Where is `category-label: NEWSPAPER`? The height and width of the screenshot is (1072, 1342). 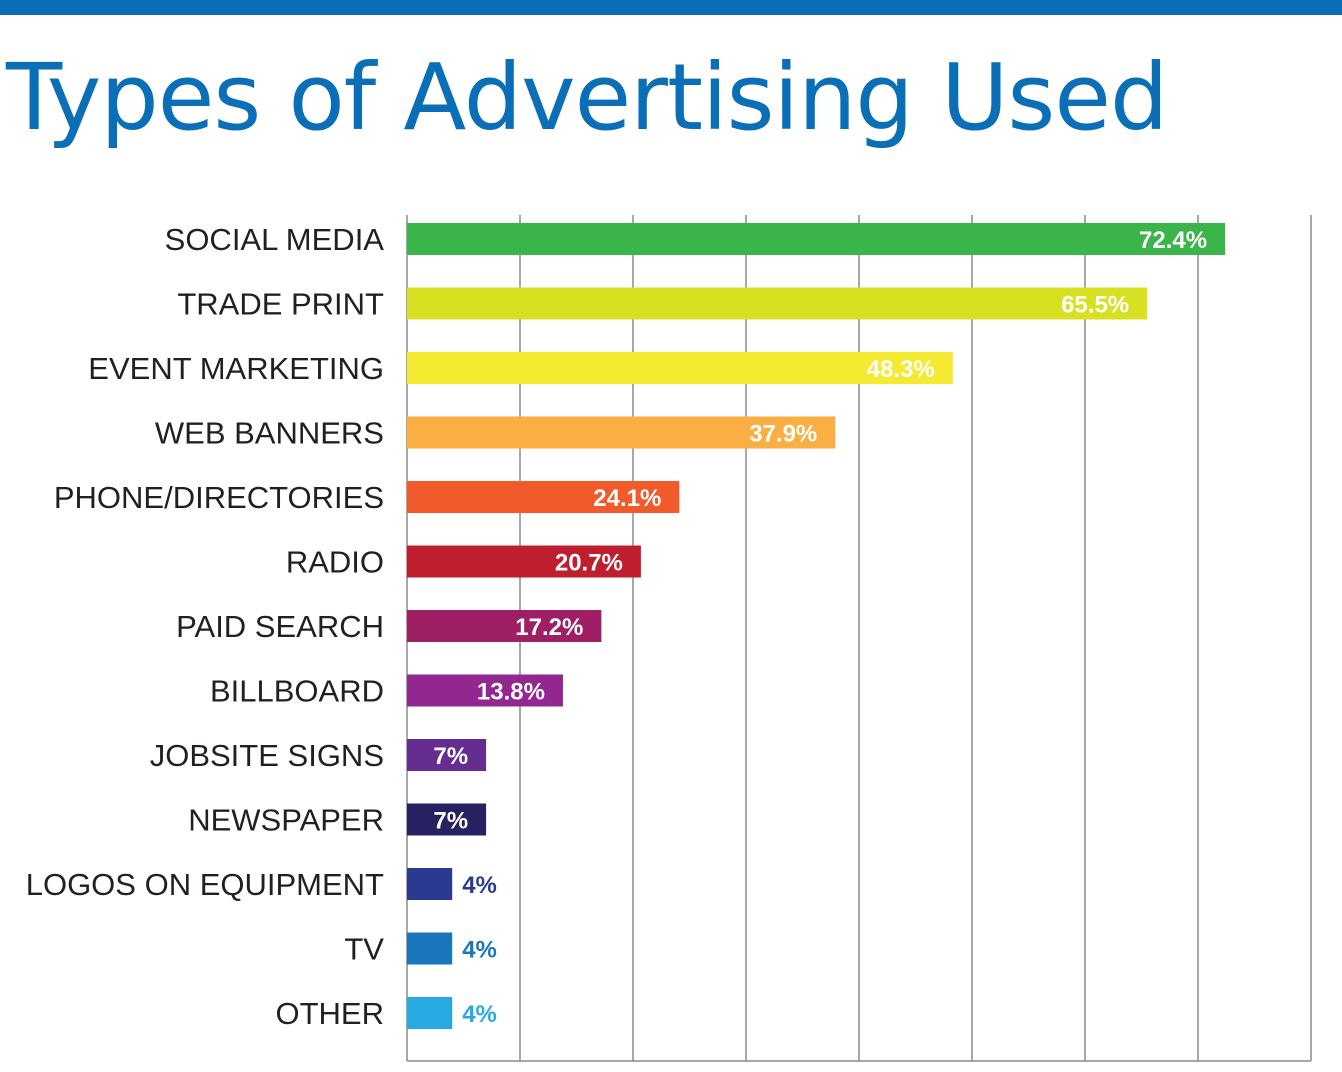 category-label: NEWSPAPER is located at coordinates (286, 820).